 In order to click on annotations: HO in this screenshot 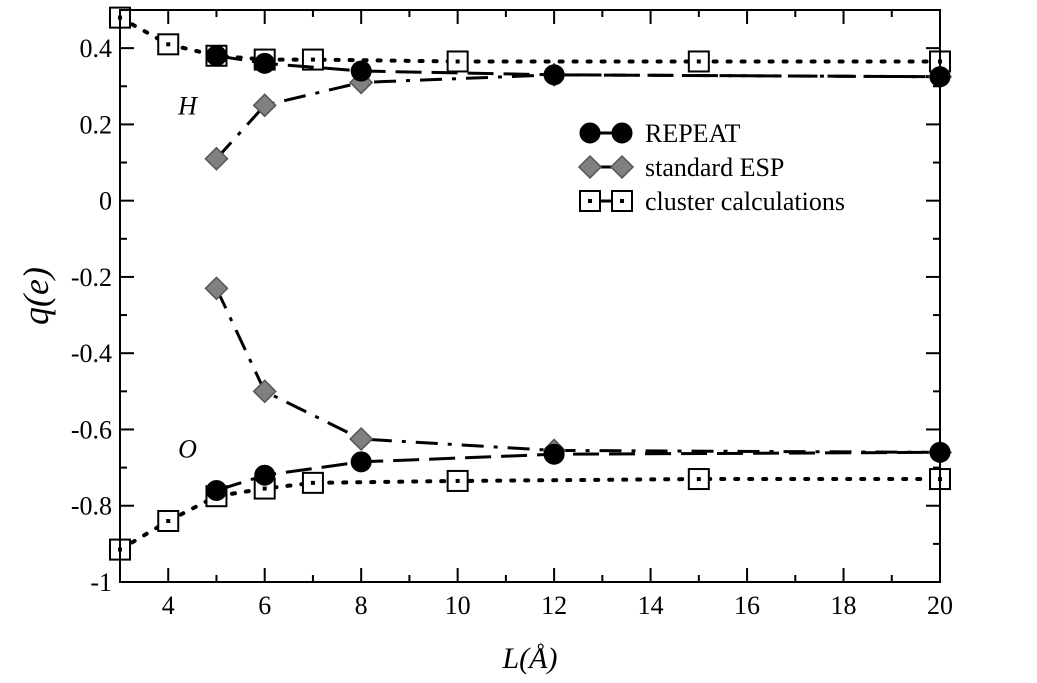, I will do `click(187, 277)`.